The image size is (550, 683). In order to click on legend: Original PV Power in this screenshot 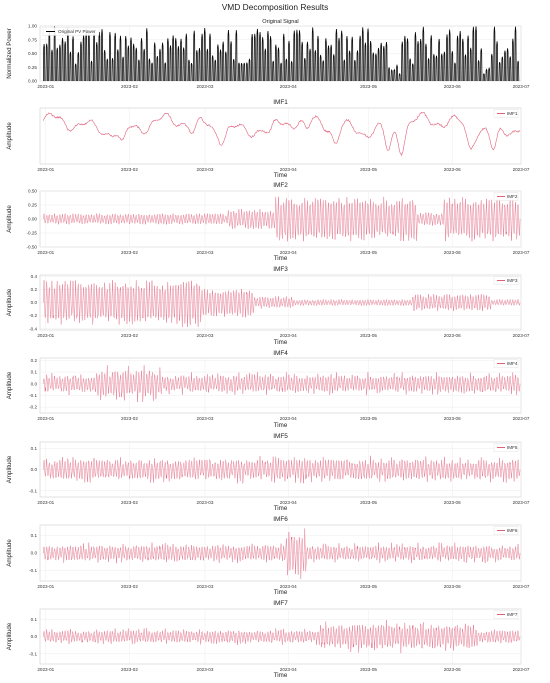, I will do `click(71, 31)`.